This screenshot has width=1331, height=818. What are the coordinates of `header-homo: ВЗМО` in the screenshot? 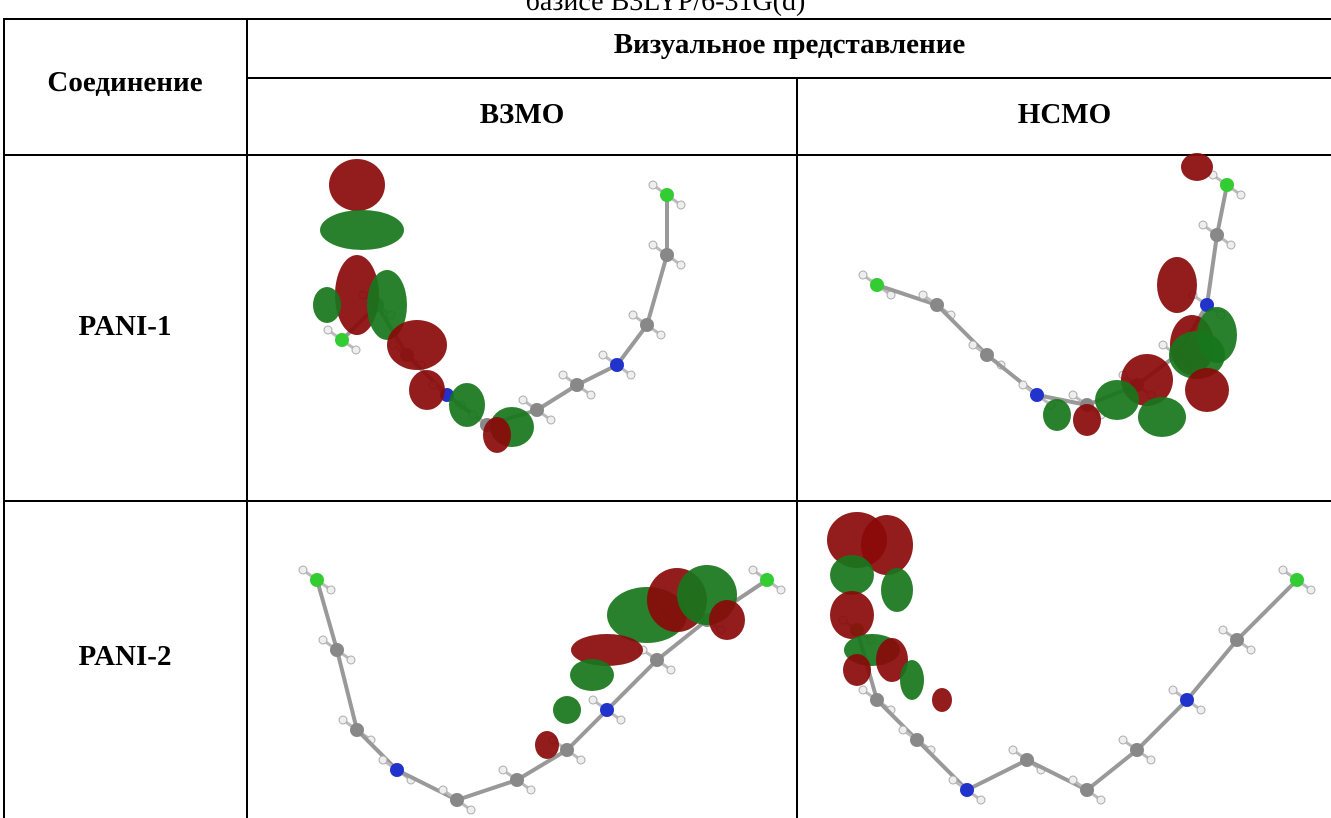 It's located at (522, 114).